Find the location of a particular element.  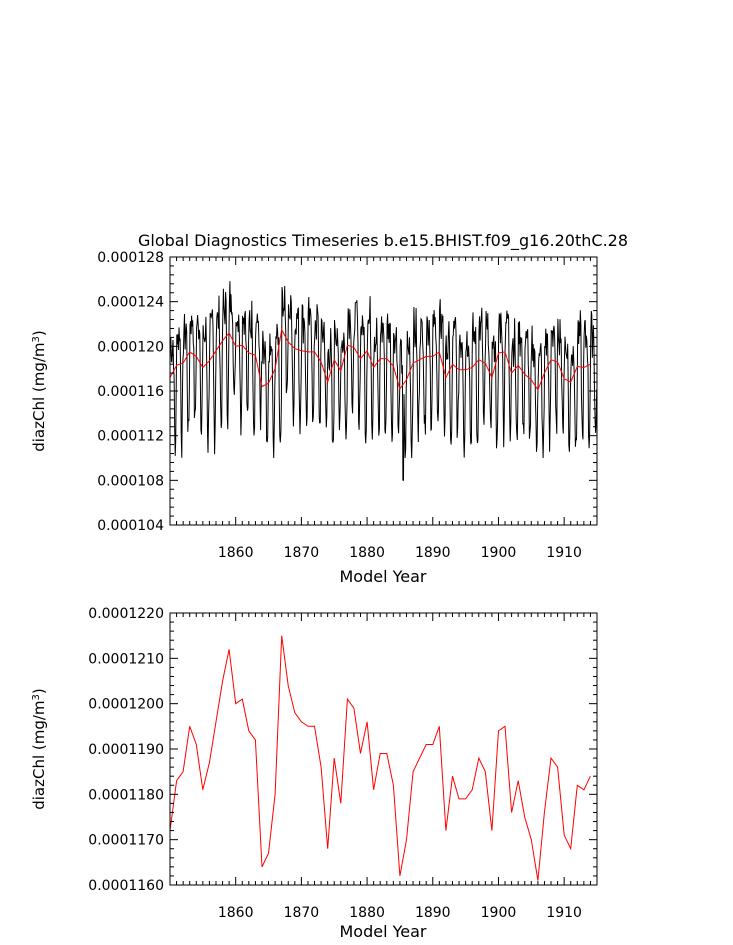

top-y-axis-label: diazChl (mg/m3) is located at coordinates (39, 391).